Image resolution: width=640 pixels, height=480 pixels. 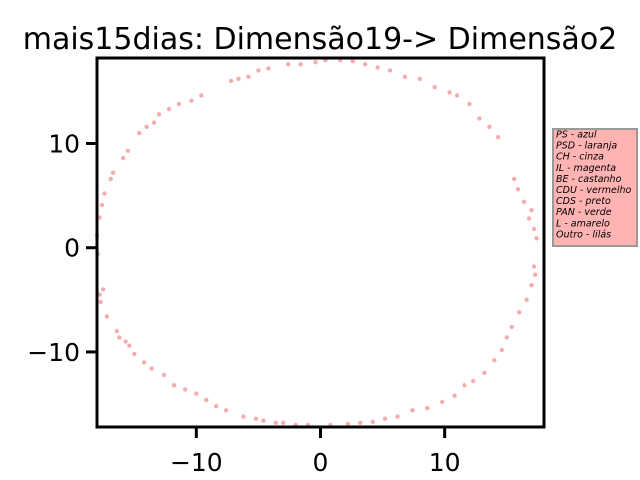 I want to click on legend-entry: PAN - verde, so click(x=584, y=212).